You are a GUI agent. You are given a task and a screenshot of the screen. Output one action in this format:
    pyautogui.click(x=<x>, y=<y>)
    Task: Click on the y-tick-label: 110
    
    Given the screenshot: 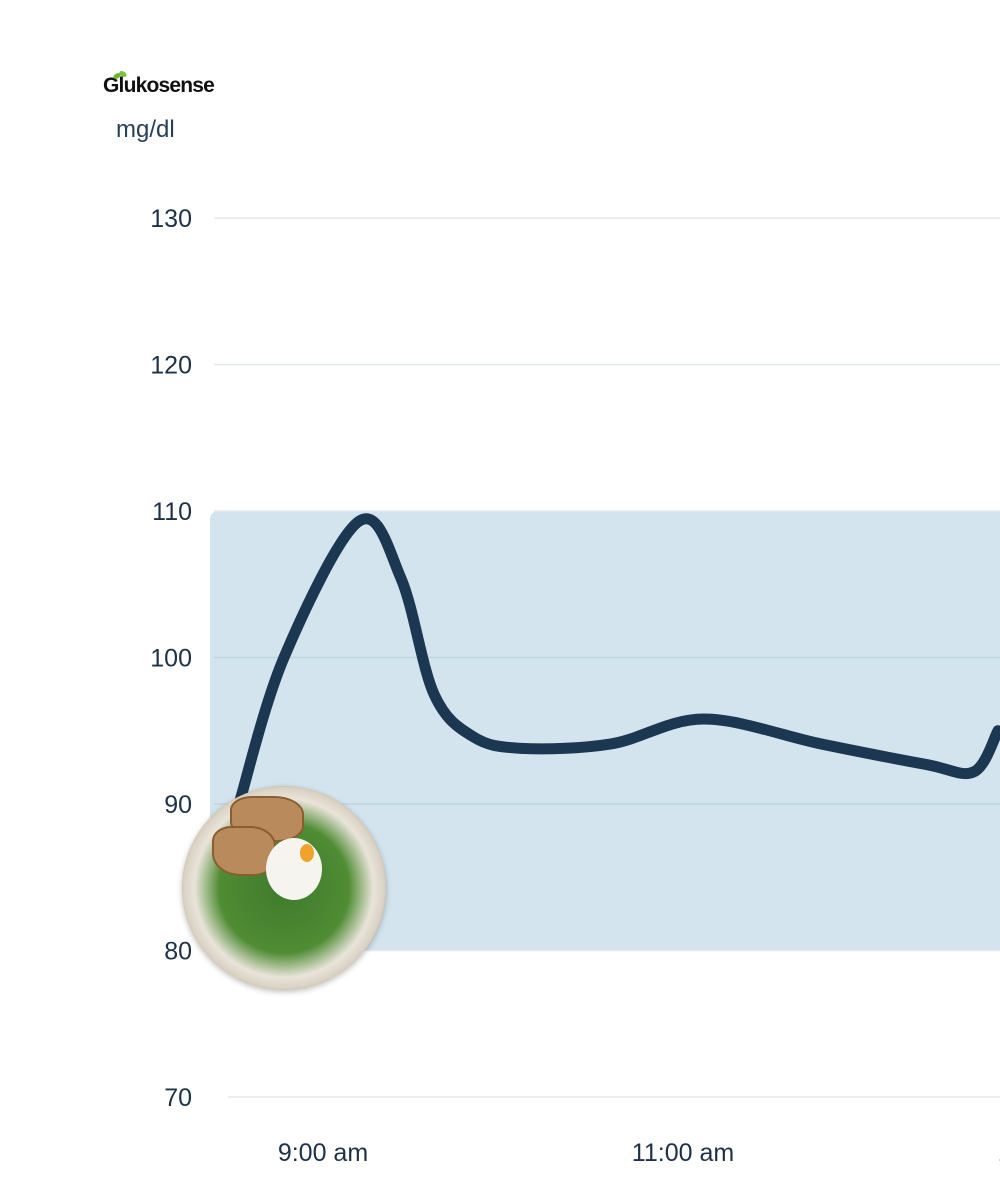 What is the action you would take?
    pyautogui.click(x=172, y=512)
    